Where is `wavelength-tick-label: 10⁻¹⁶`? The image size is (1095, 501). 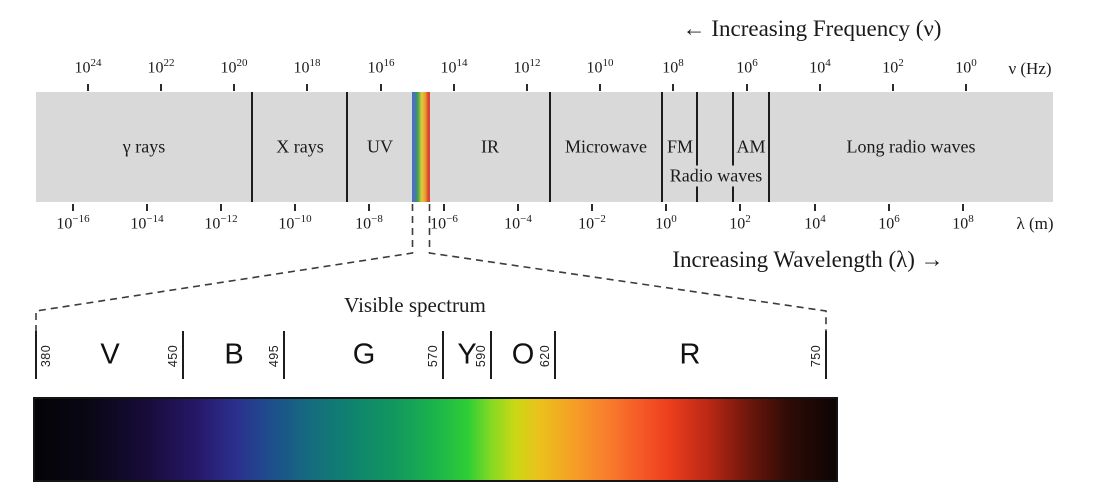 wavelength-tick-label: 10⁻¹⁶ is located at coordinates (73, 223).